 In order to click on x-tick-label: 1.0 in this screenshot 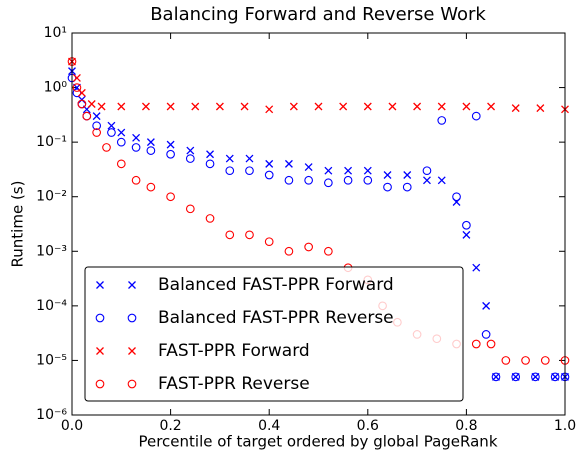, I will do `click(565, 426)`.